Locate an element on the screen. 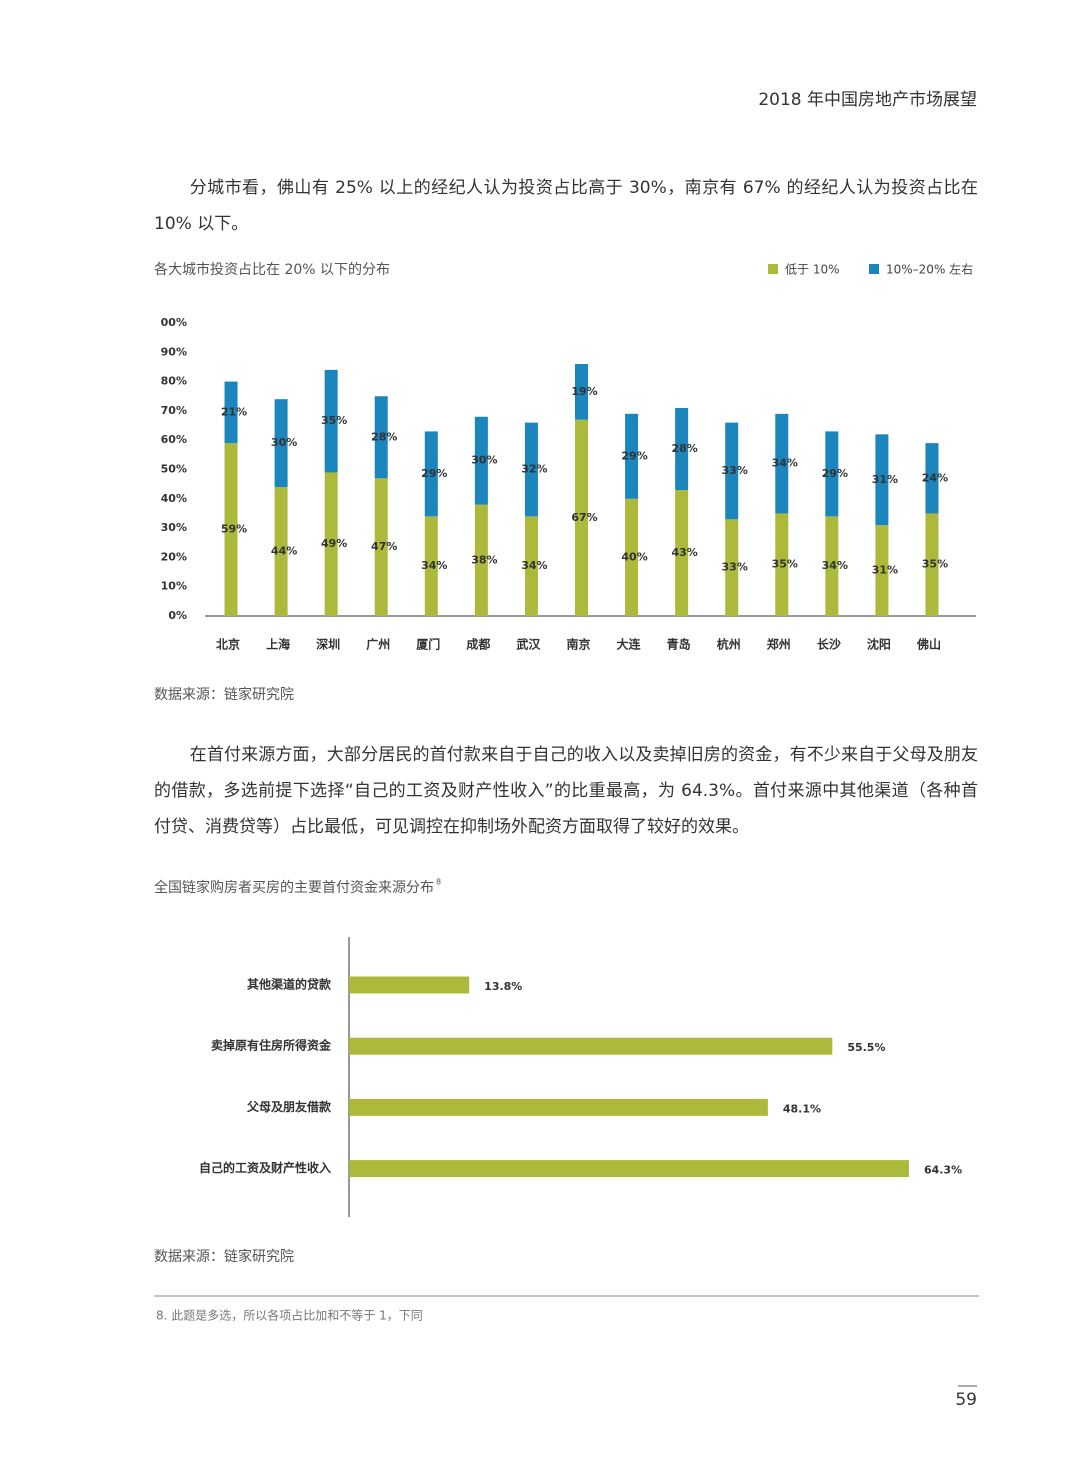 The image size is (1080, 1466). x-tick-label: 青岛 is located at coordinates (679, 644).